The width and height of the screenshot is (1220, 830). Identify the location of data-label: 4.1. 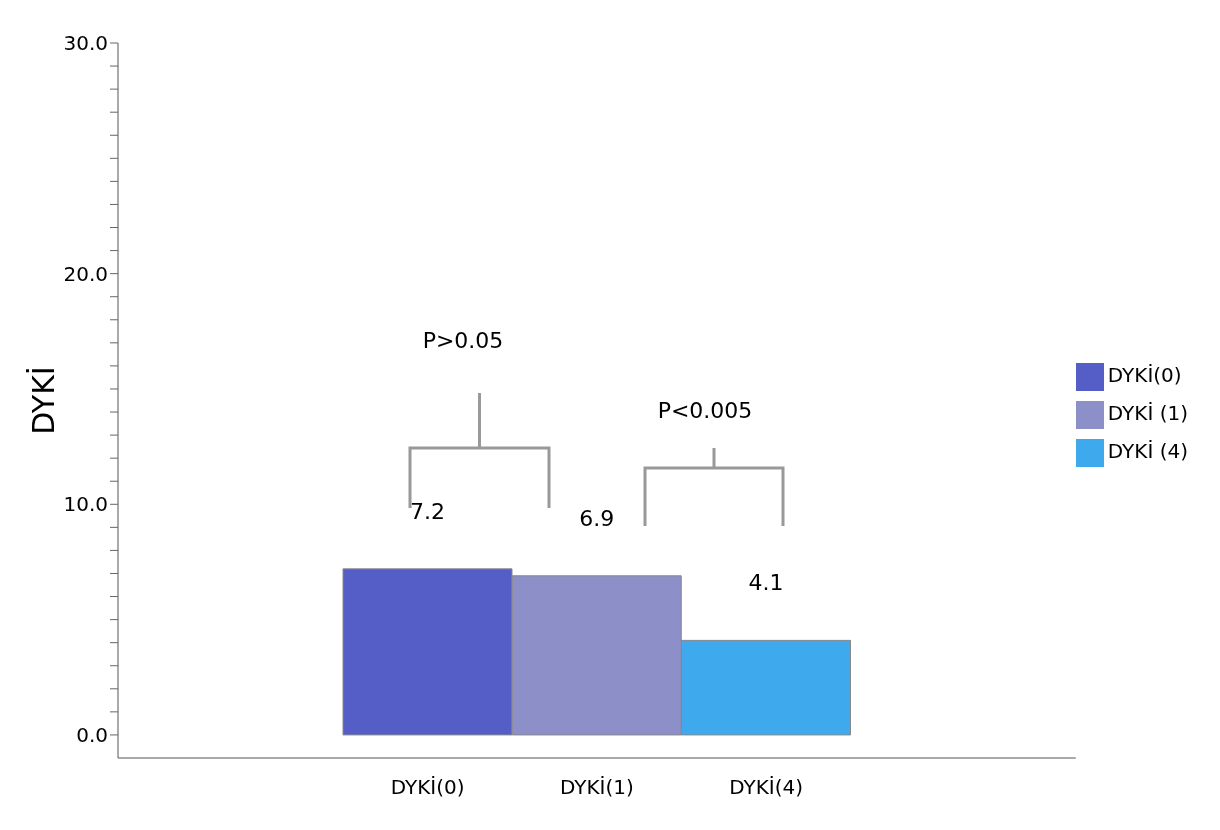
(766, 583).